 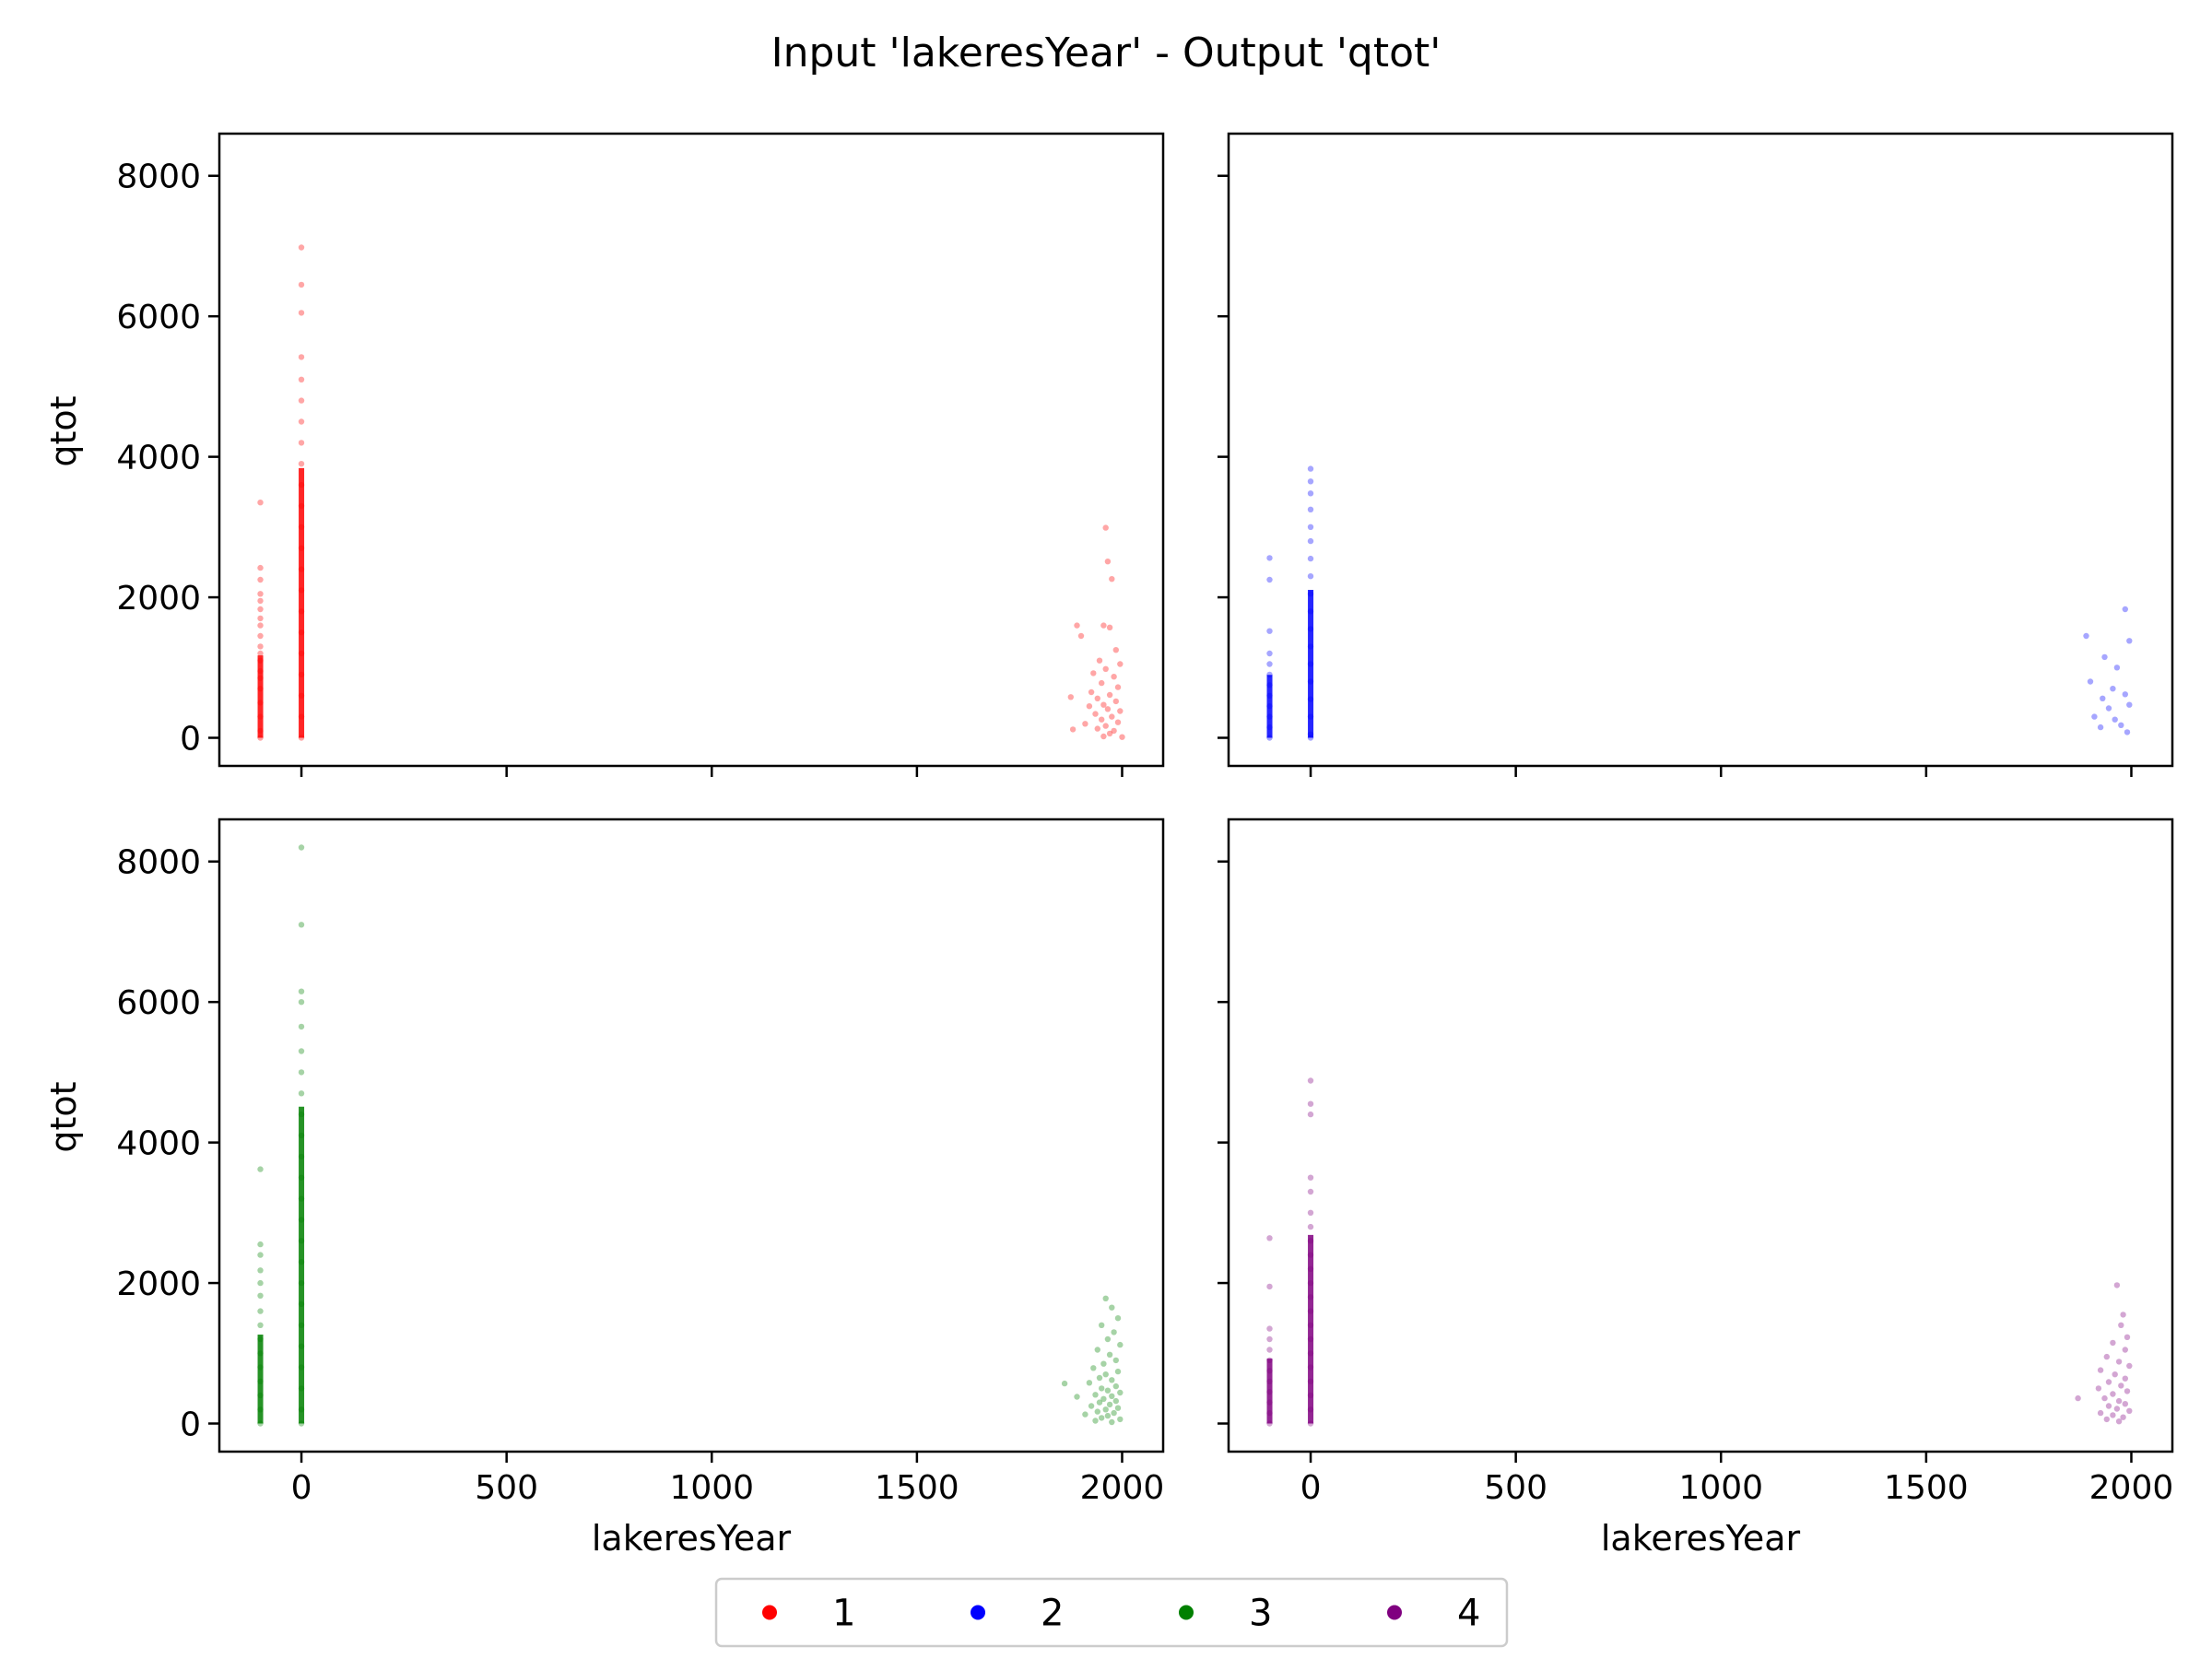 I want to click on y-tick-label: 8000, so click(x=158, y=863).